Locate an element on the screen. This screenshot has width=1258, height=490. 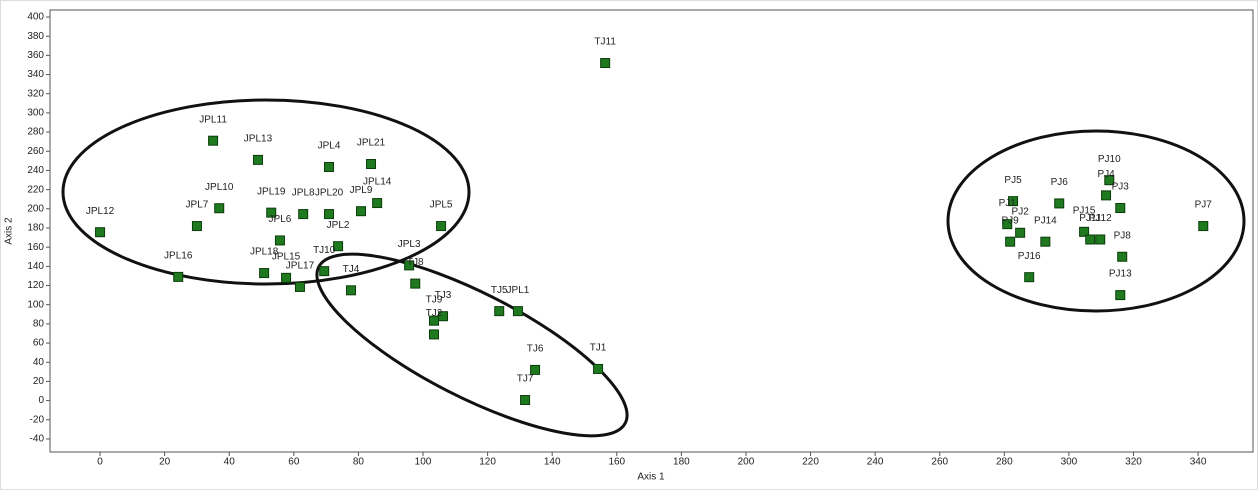
point-label: TJ8 is located at coordinates (415, 262).